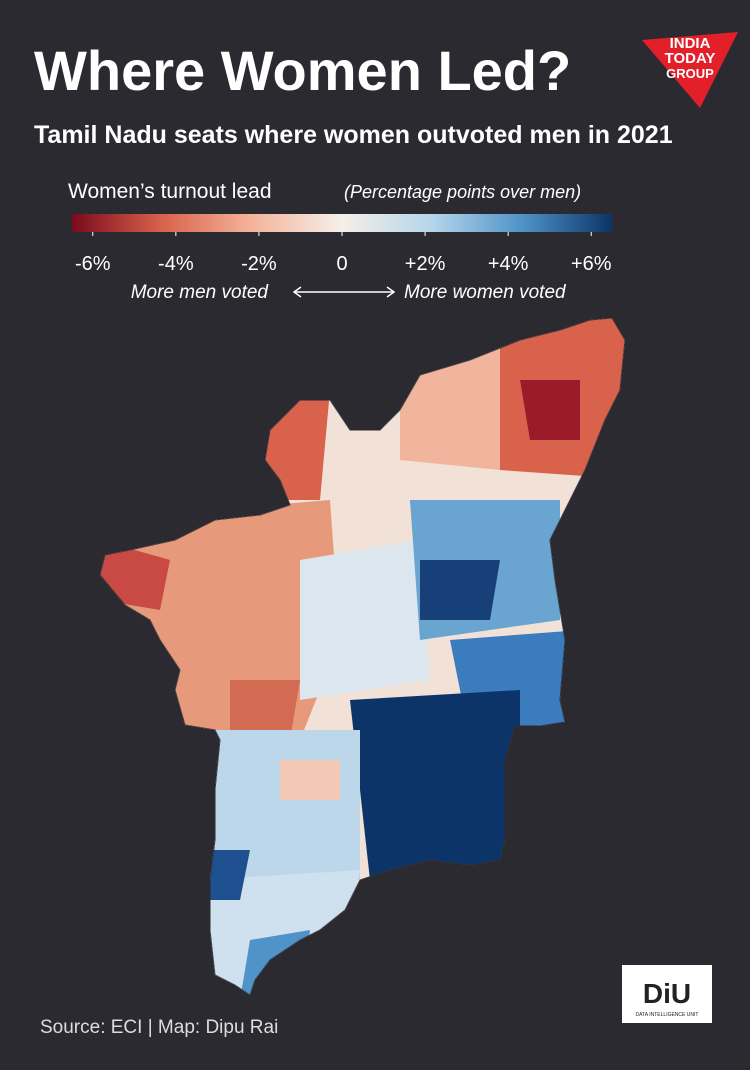  I want to click on tick-label: -6%, so click(93, 264).